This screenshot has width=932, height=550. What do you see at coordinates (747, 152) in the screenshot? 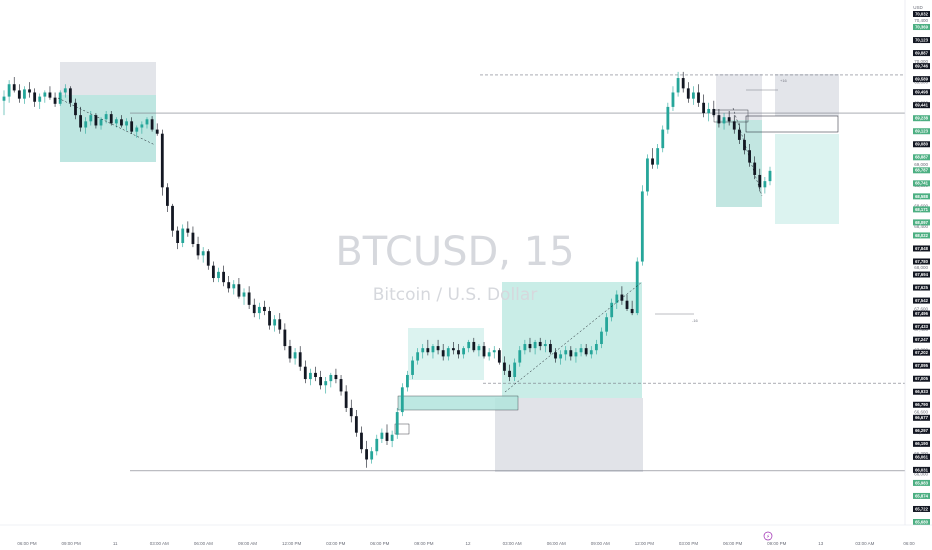
I see `projection-line` at bounding box center [747, 152].